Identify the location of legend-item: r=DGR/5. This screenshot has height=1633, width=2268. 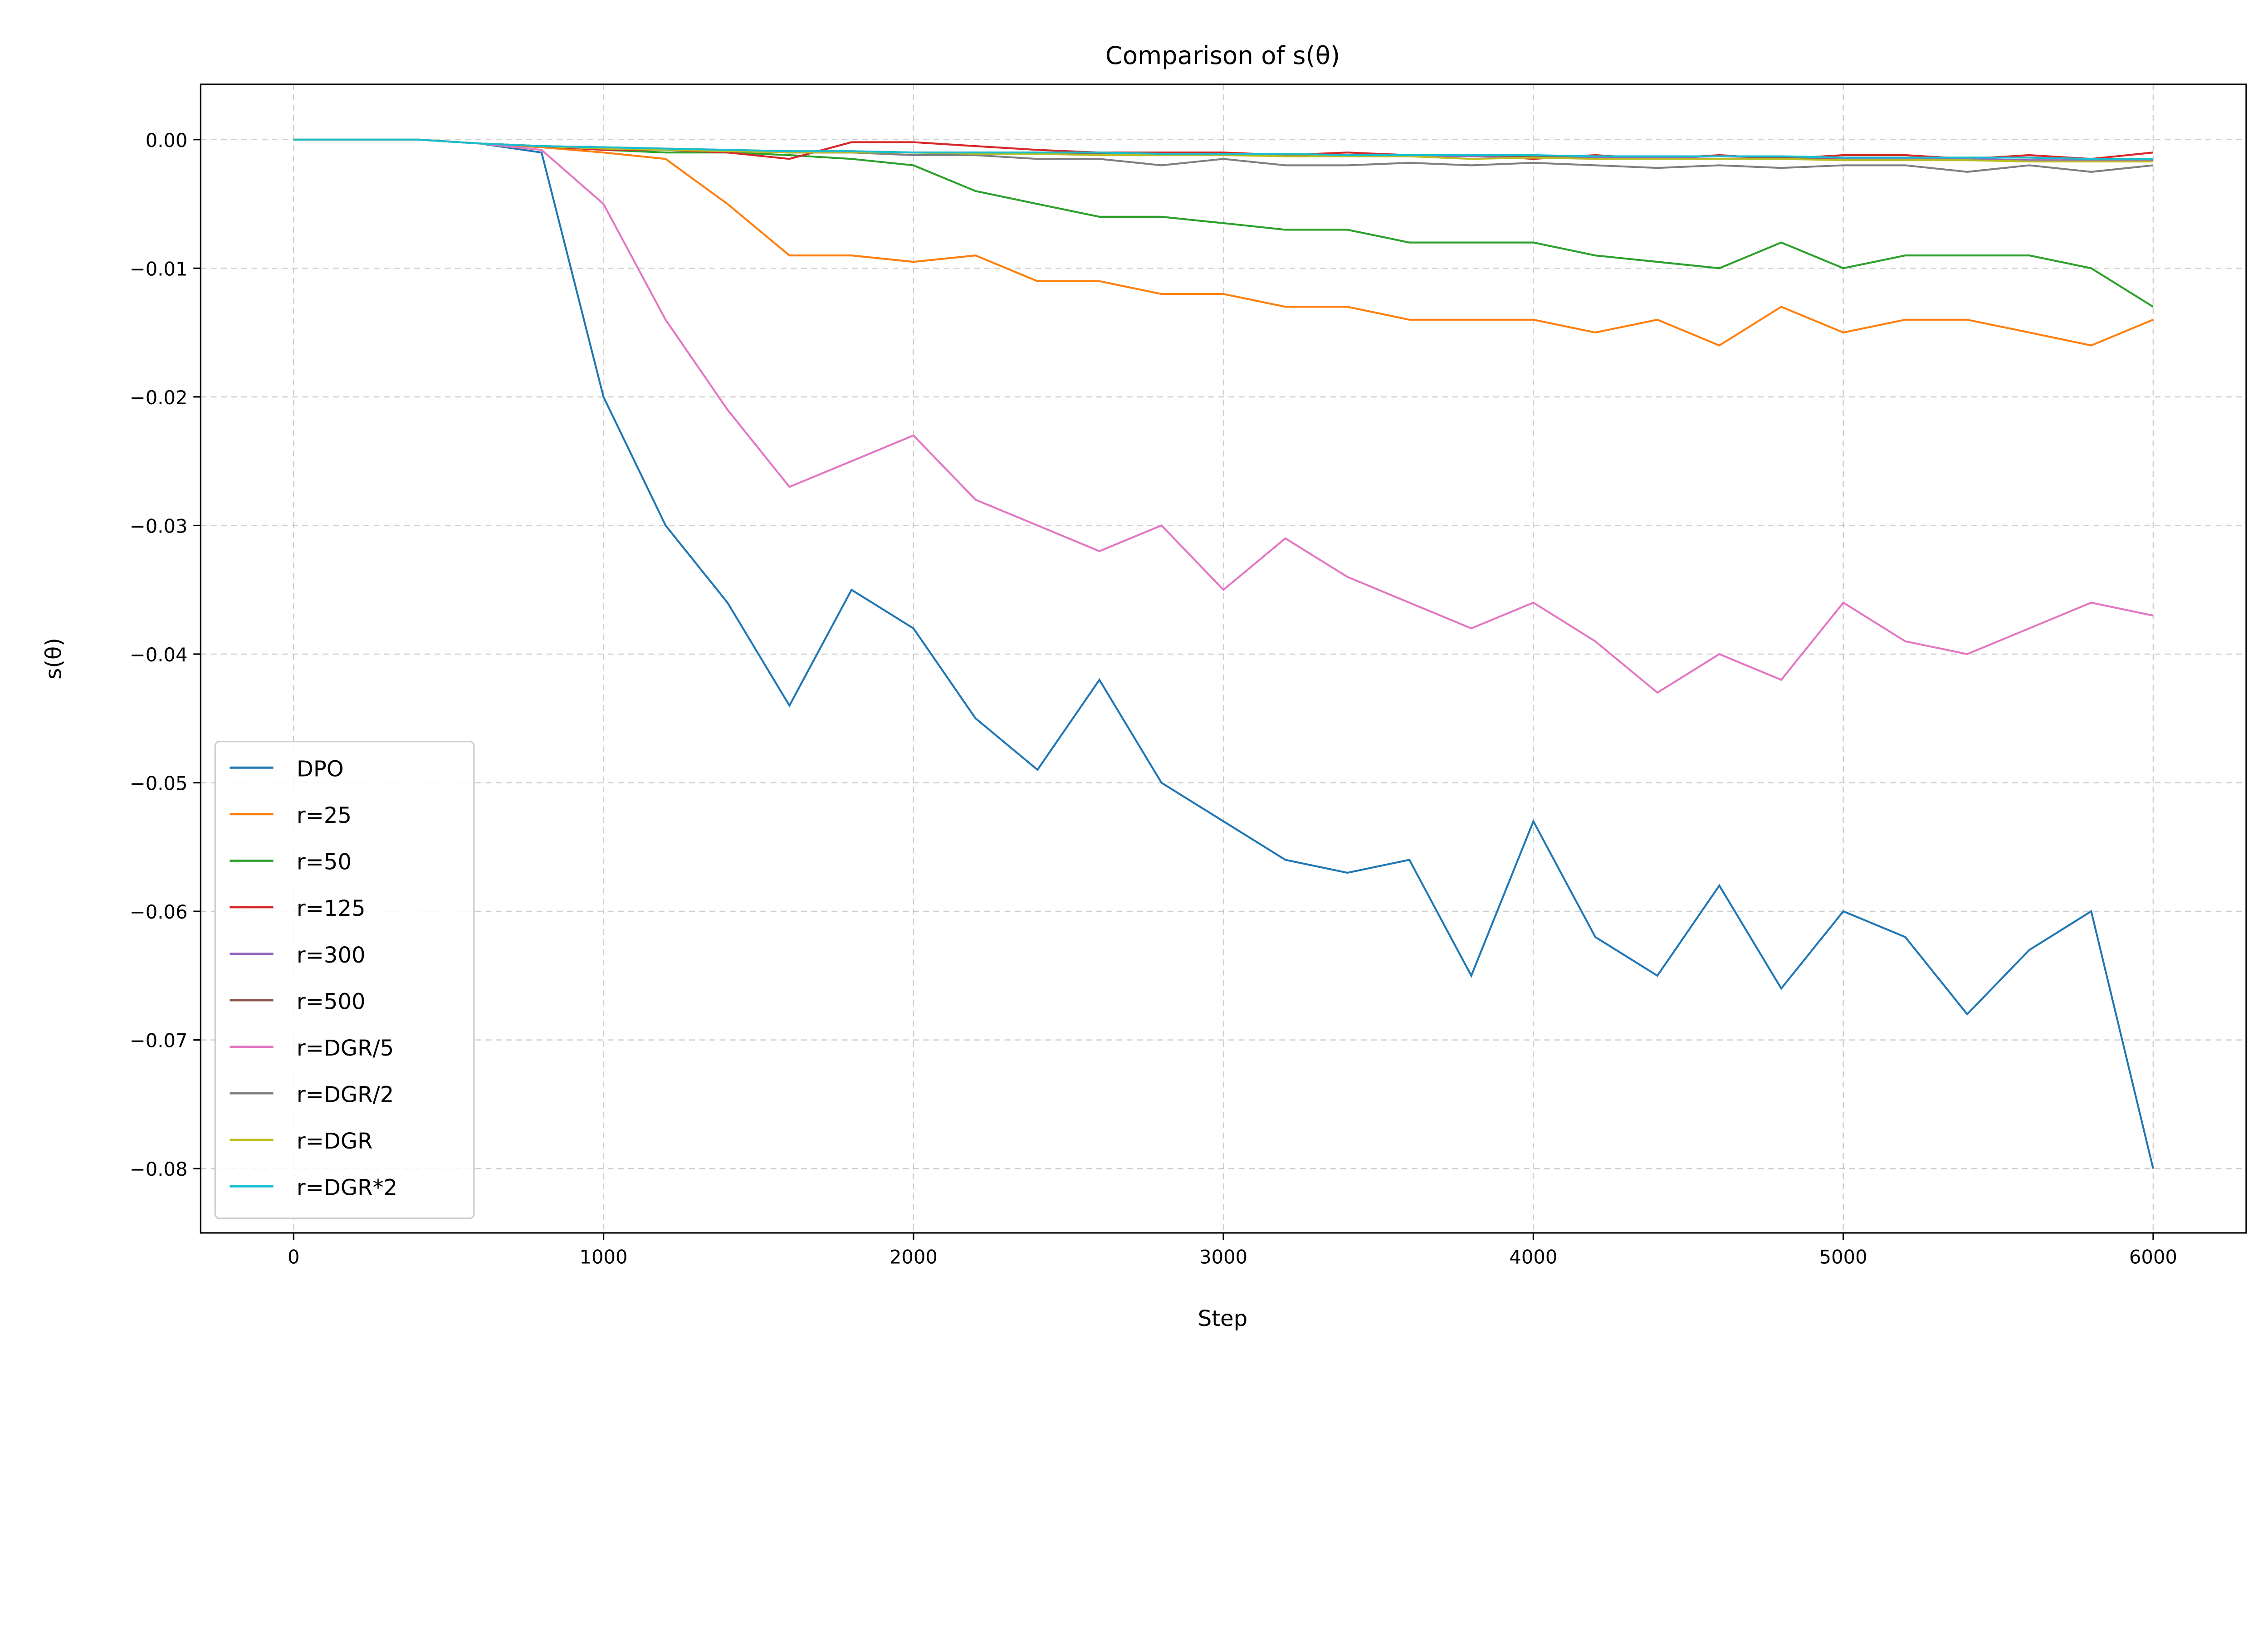
(312, 1048).